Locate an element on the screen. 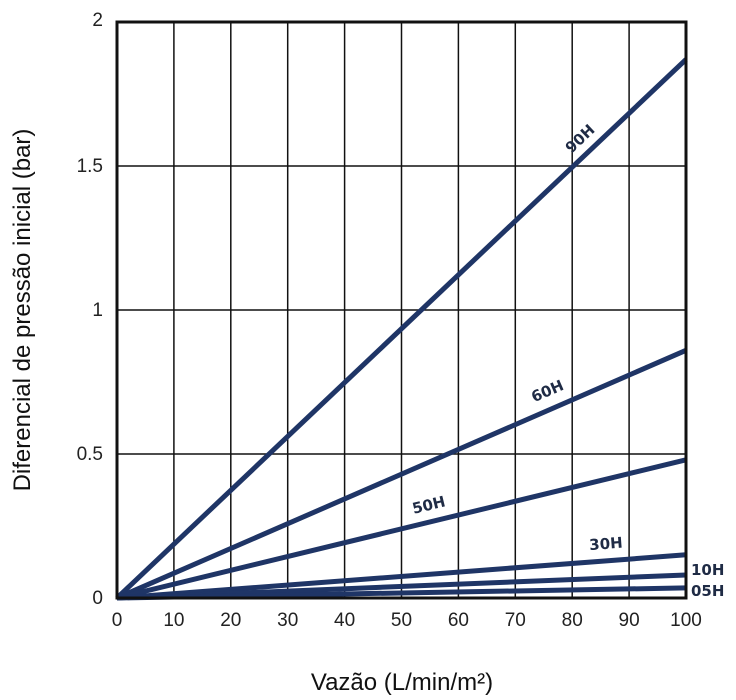 Image resolution: width=736 pixels, height=700 pixels. x-tick-label: 80 is located at coordinates (572, 620).